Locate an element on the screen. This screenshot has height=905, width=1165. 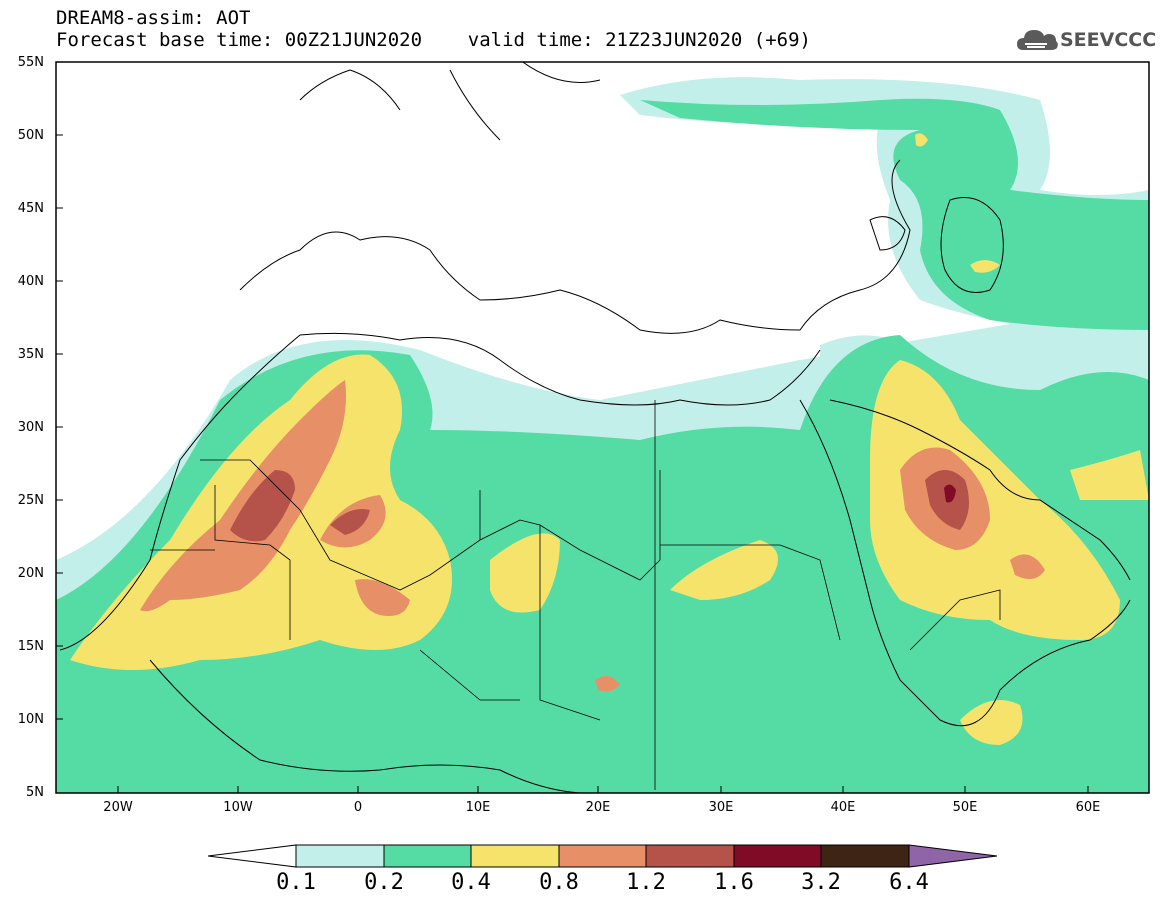
lon-label-10e: 10E is located at coordinates (478, 807).